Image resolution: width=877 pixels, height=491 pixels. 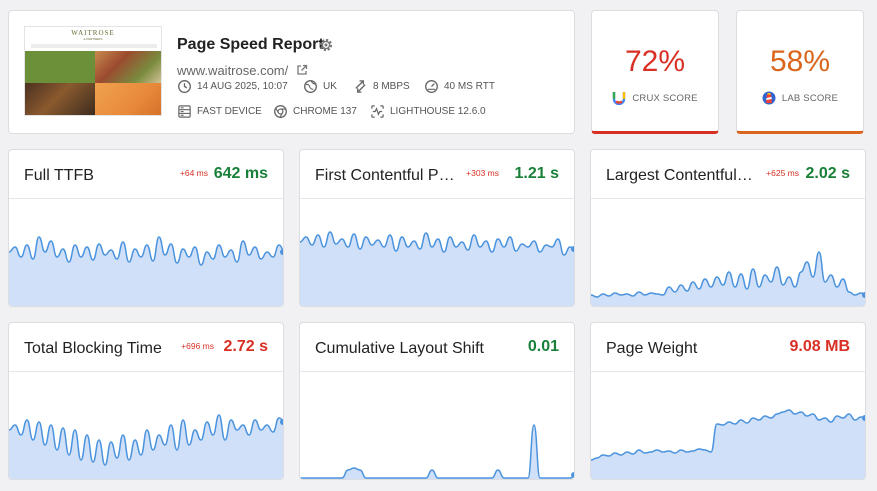 I want to click on meta-device-text: FAST DEVICE, so click(x=229, y=111).